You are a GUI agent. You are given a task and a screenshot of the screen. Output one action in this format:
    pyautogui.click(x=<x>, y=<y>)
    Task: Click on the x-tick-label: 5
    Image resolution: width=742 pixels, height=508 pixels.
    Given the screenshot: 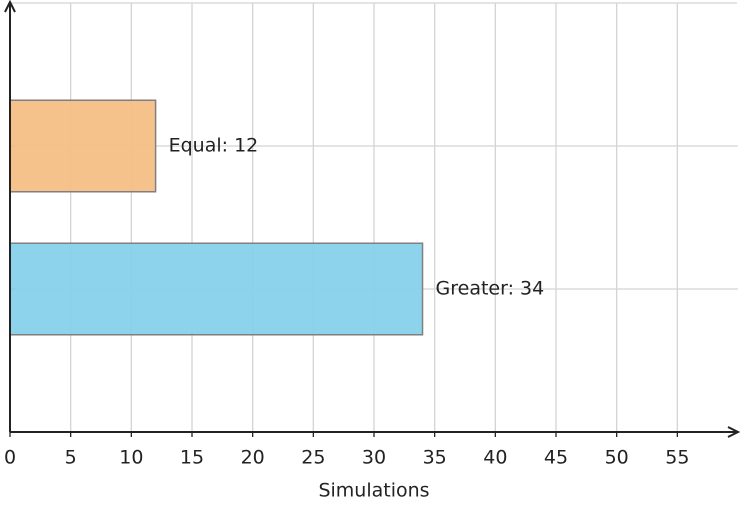 What is the action you would take?
    pyautogui.click(x=71, y=458)
    